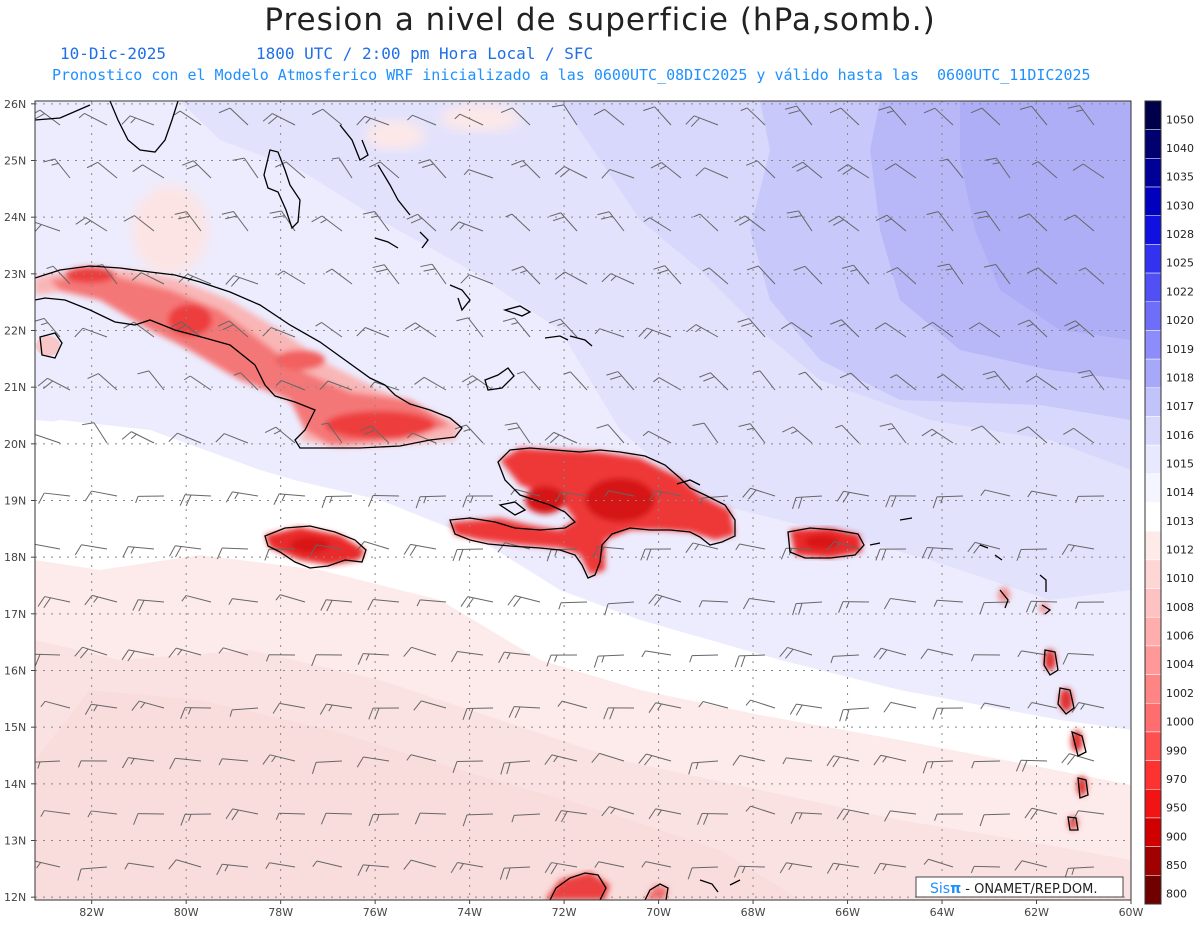  Describe the element at coordinates (15, 671) in the screenshot. I see `lat-label: 16N` at that location.